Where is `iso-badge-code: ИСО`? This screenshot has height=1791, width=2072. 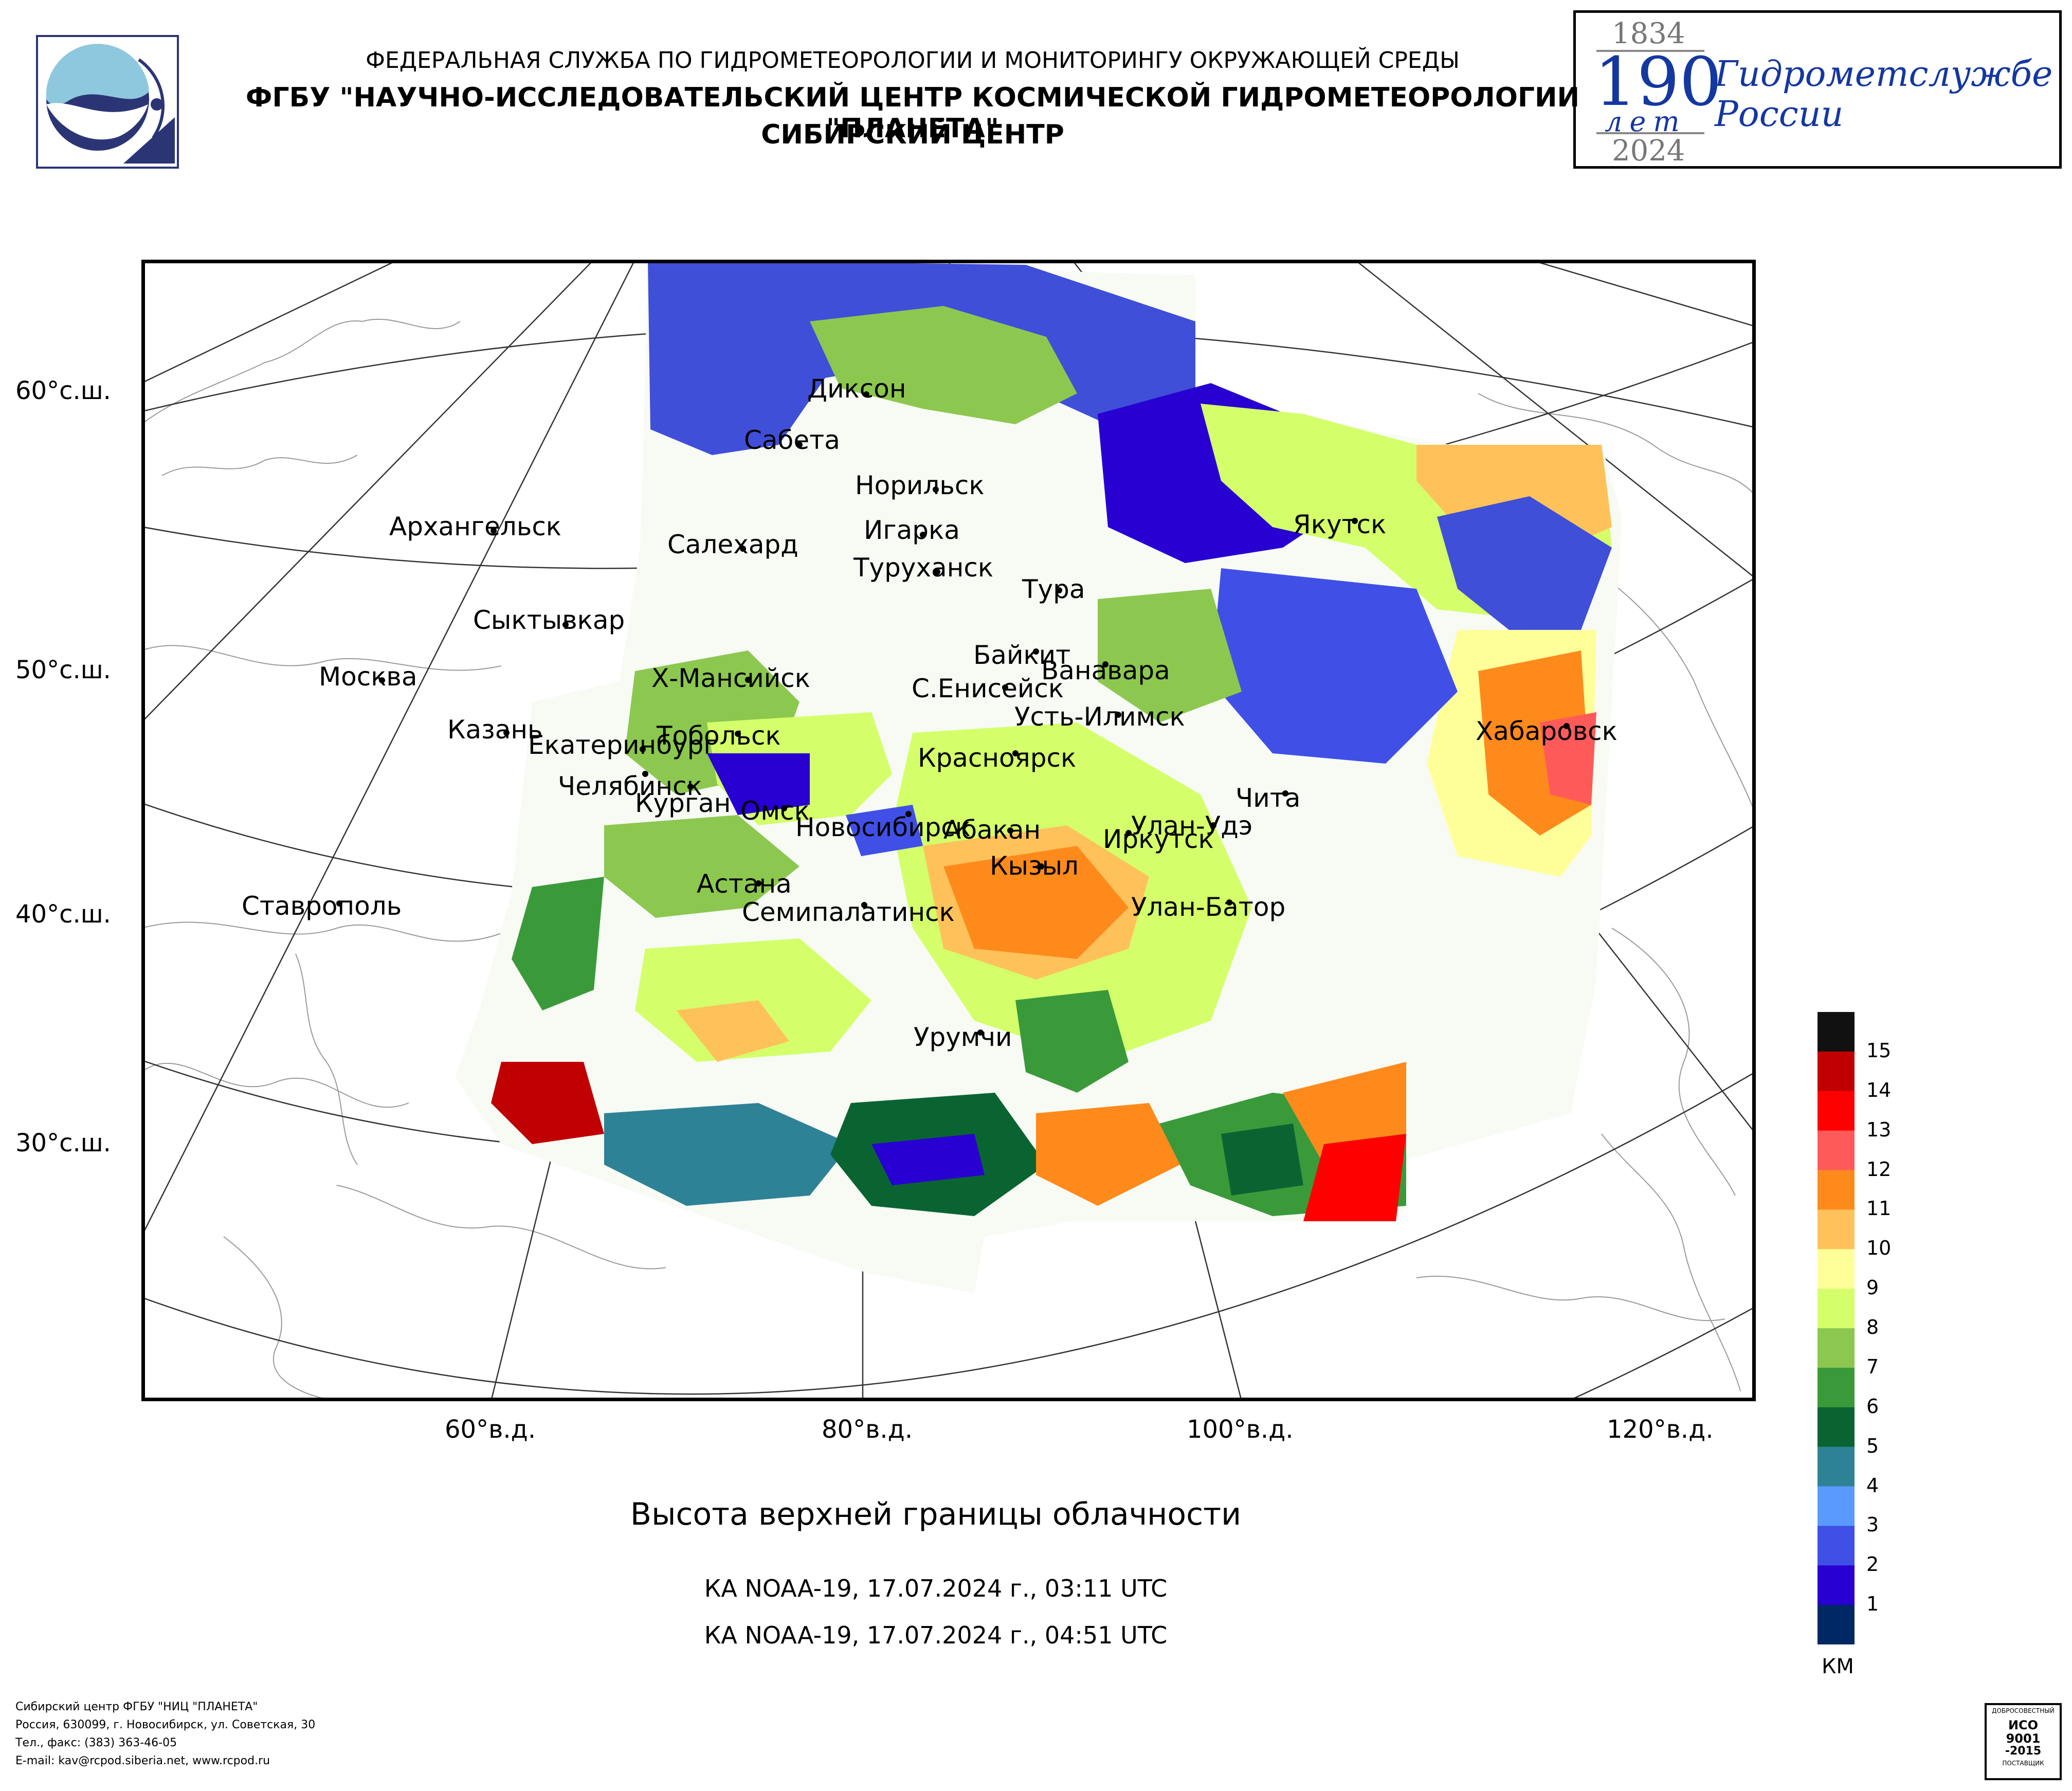
iso-badge-code: ИСО is located at coordinates (2023, 1725).